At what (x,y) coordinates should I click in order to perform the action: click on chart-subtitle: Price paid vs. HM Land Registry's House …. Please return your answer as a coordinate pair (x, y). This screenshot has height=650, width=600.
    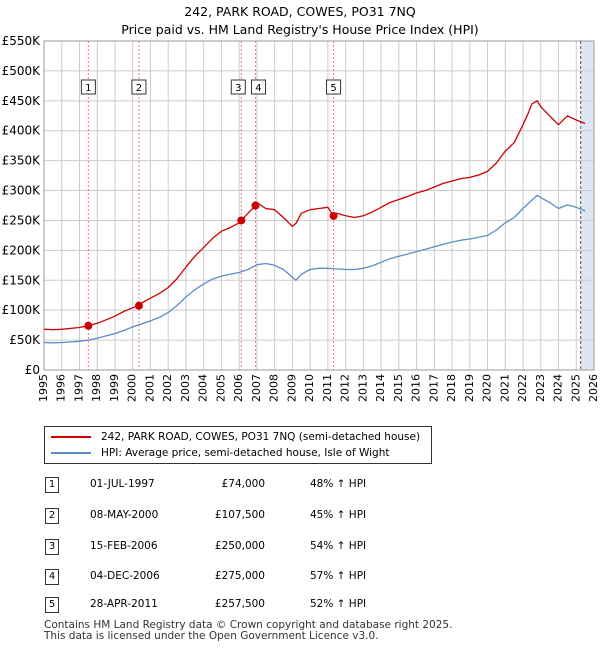
    Looking at the image, I should click on (300, 29).